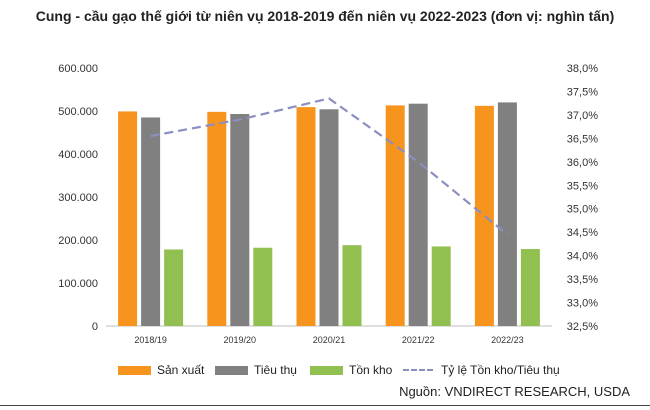  I want to click on legend-line-ty-le, so click(418, 370).